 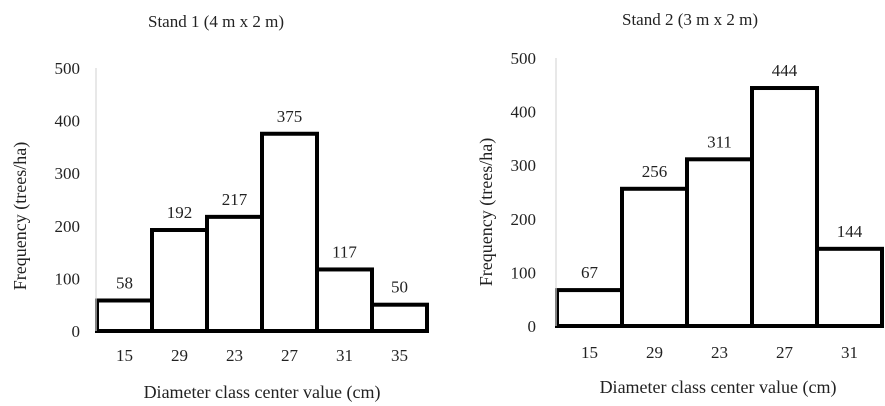 I want to click on x-ticks: 15 29 23 27 31, so click(x=719, y=352).